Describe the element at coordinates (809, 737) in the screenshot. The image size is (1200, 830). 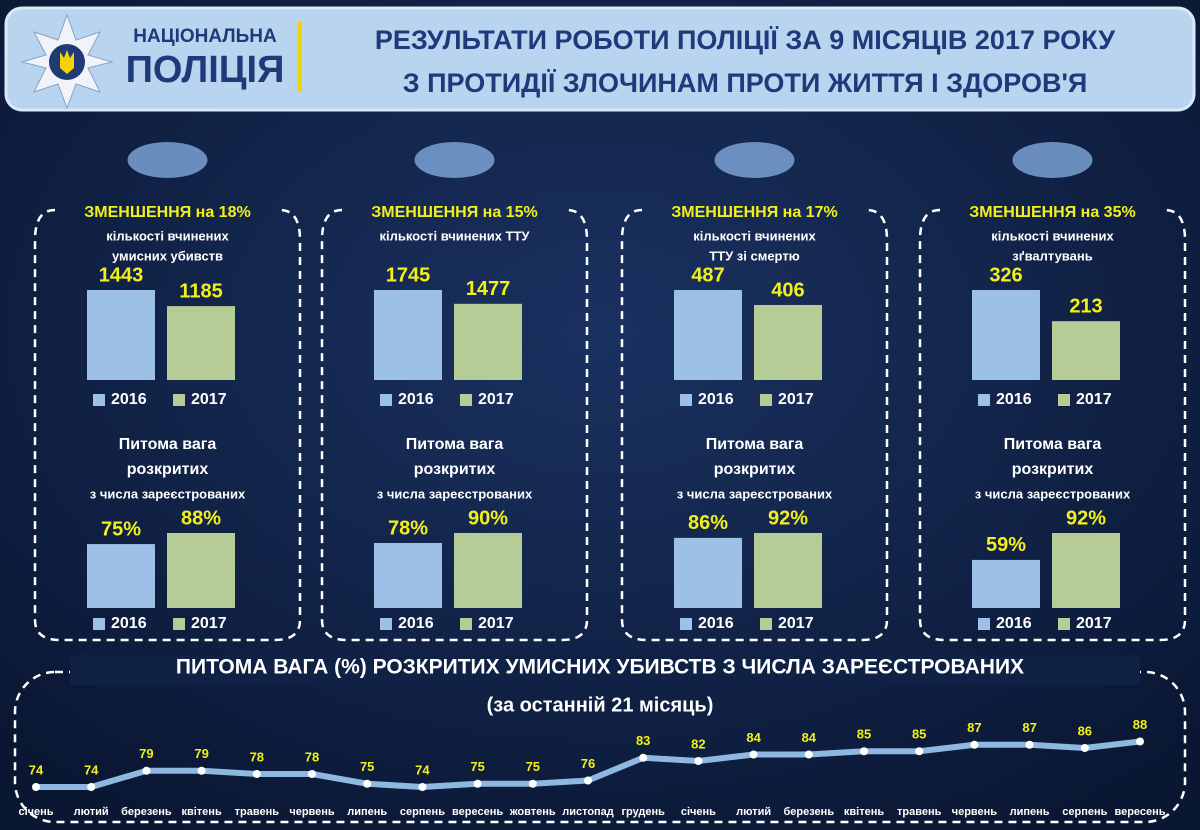
I see `point-label: 84` at that location.